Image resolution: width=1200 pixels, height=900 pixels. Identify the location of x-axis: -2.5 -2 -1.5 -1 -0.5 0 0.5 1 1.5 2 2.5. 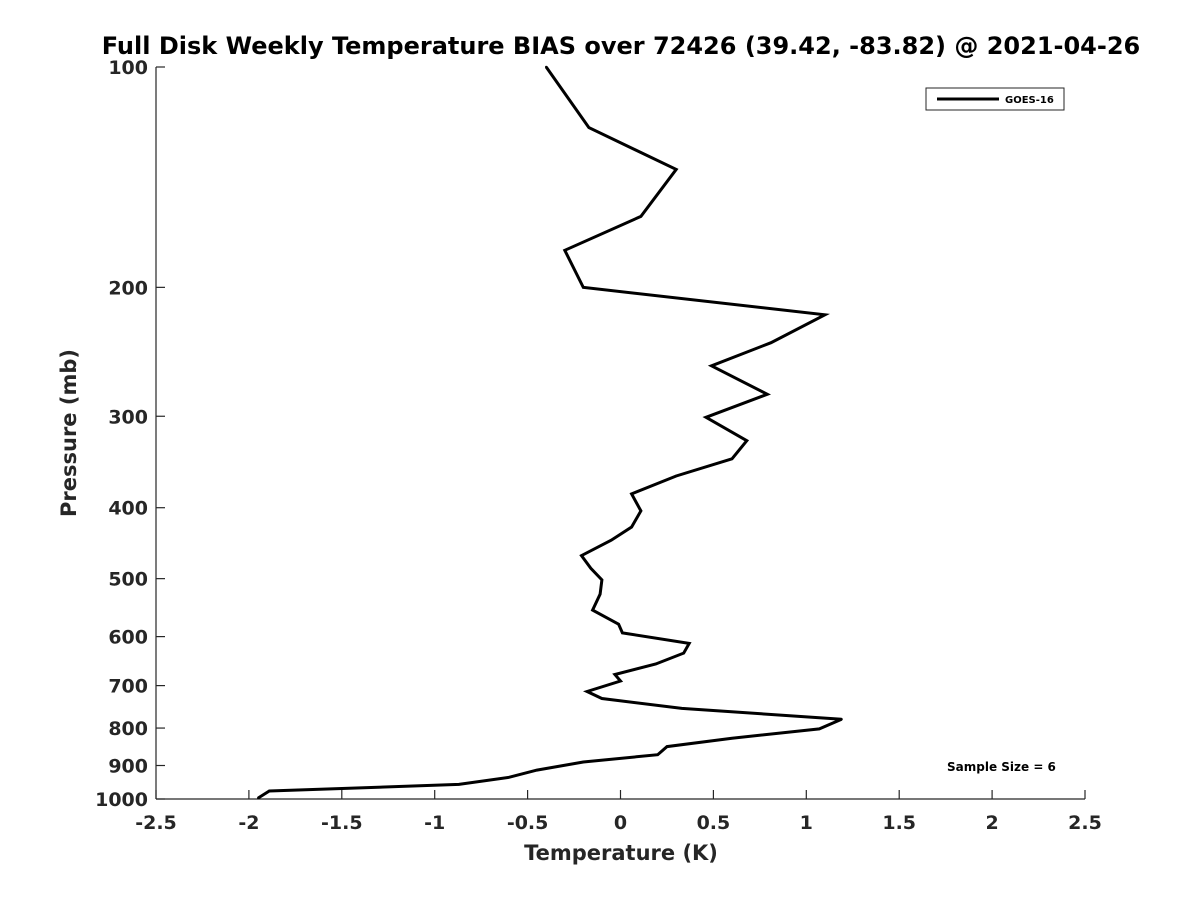
(618, 812).